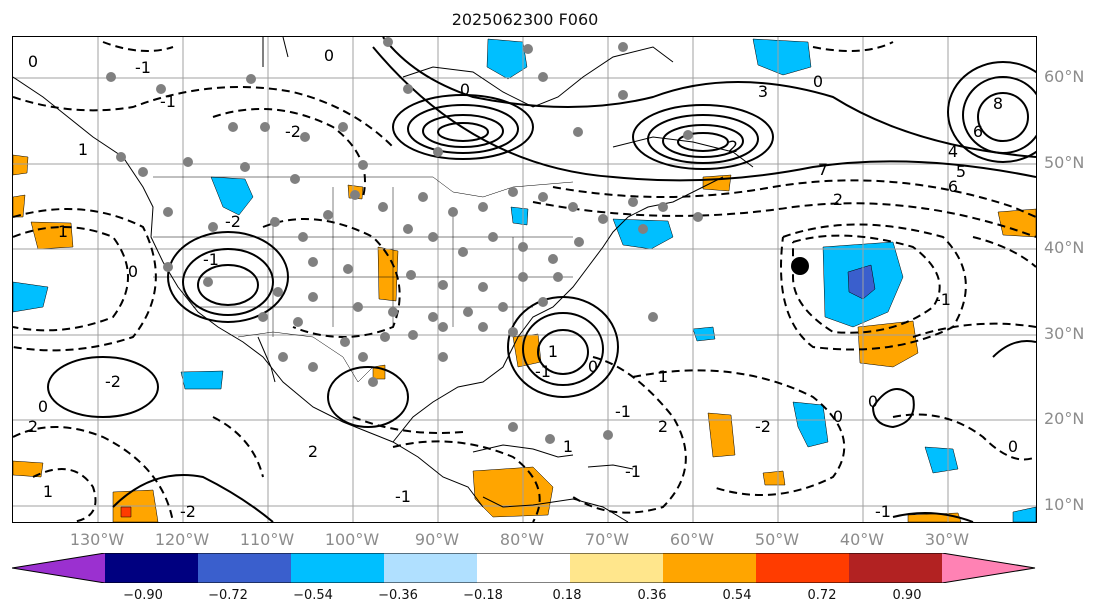  I want to click on lon-label-130w: 130°W, so click(97, 539).